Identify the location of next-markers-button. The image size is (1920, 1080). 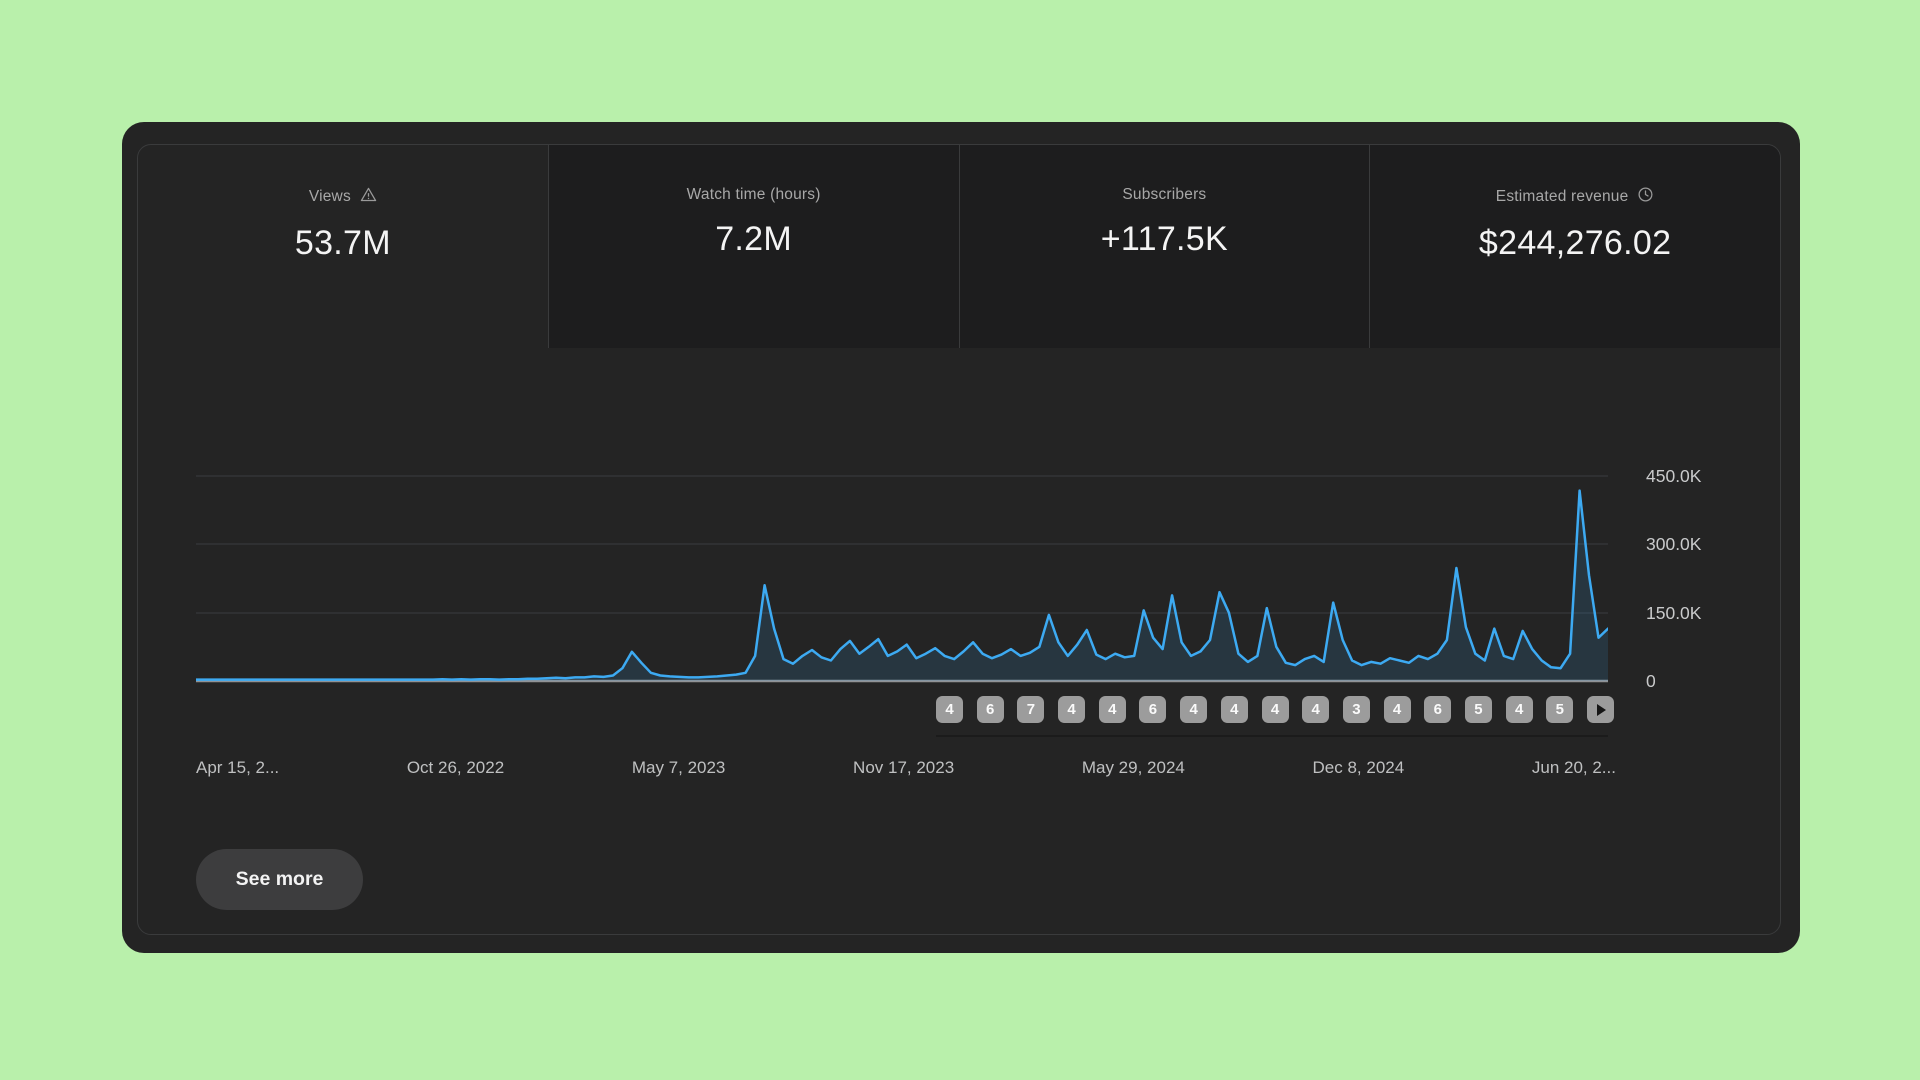
(1600, 709).